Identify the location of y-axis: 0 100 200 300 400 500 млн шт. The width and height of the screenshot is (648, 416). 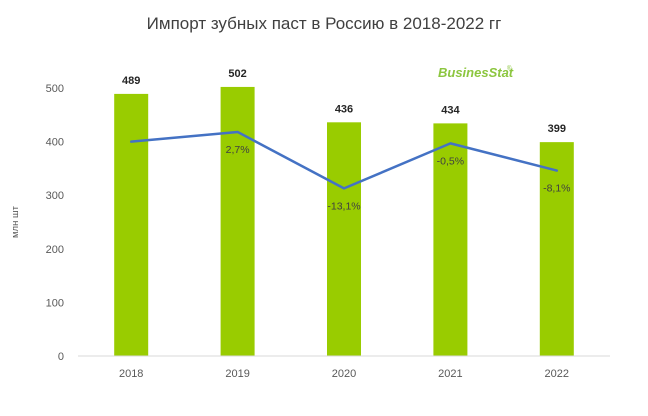
(37, 223).